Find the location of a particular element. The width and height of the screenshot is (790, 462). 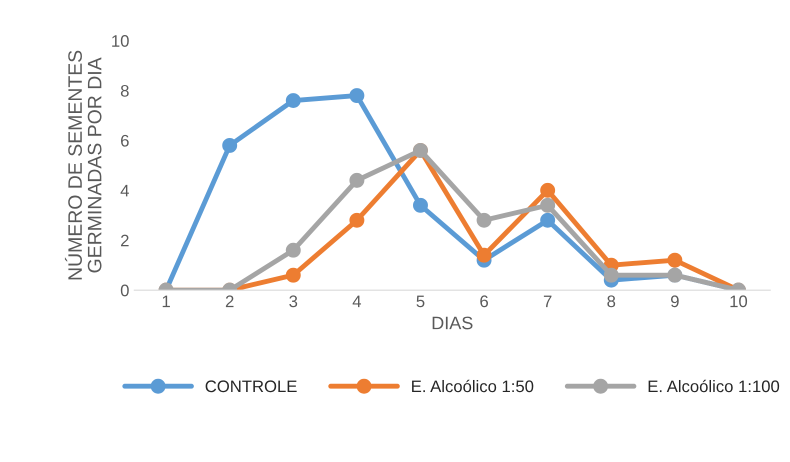

y-tick-label: 10 is located at coordinates (120, 41).